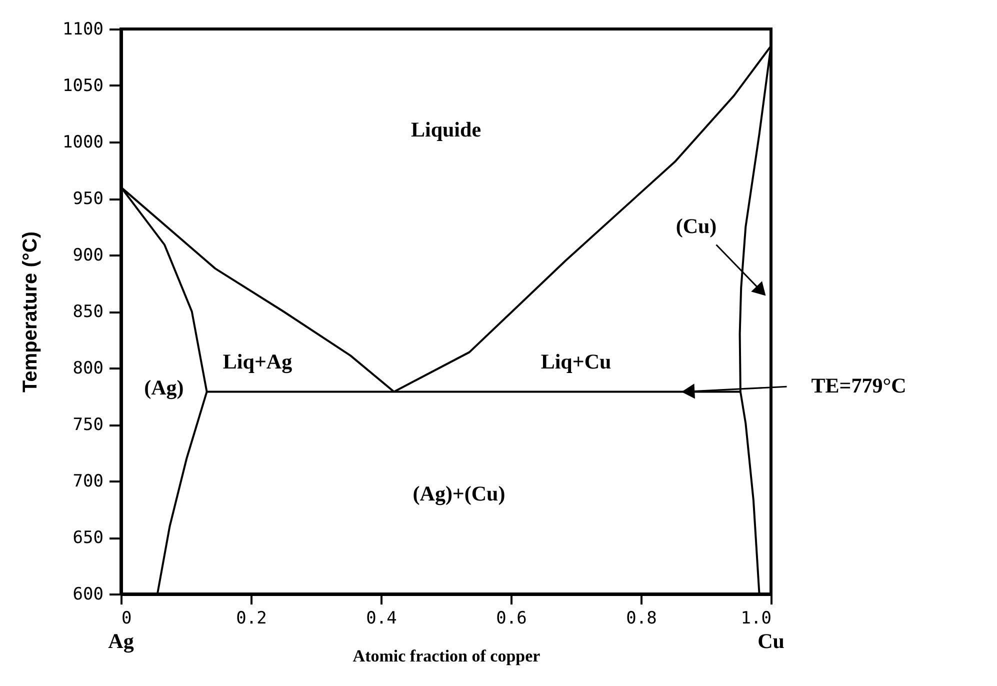 This screenshot has width=997, height=686. What do you see at coordinates (164, 387) in the screenshot?
I see `annotation: (Ag)` at bounding box center [164, 387].